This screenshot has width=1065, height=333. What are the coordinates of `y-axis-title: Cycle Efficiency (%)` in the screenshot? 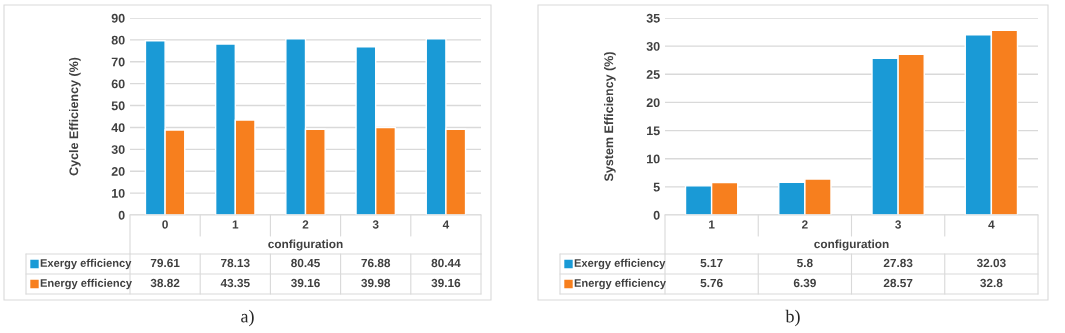 It's located at (75, 116).